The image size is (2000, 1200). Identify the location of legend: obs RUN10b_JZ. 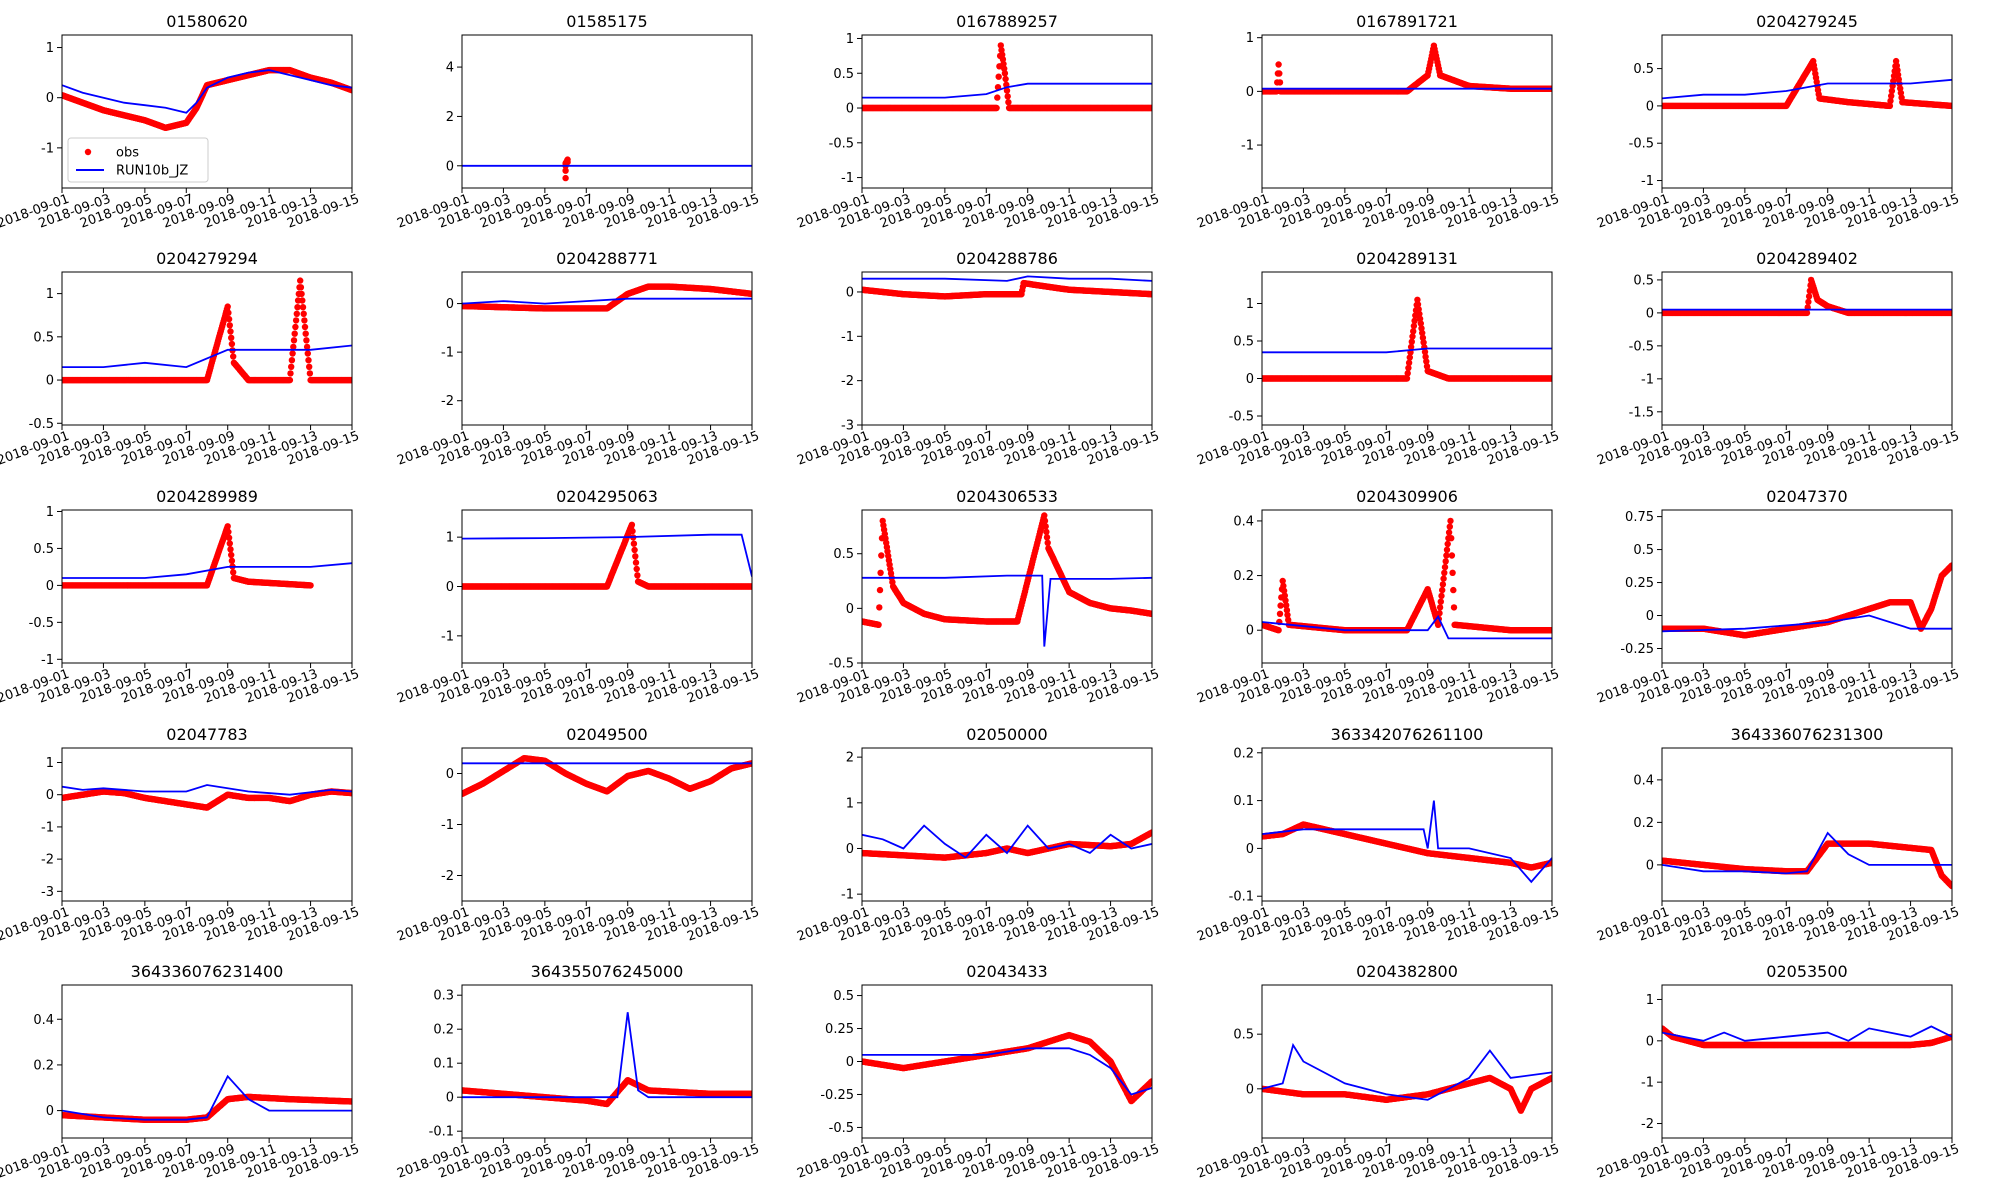
(138, 160).